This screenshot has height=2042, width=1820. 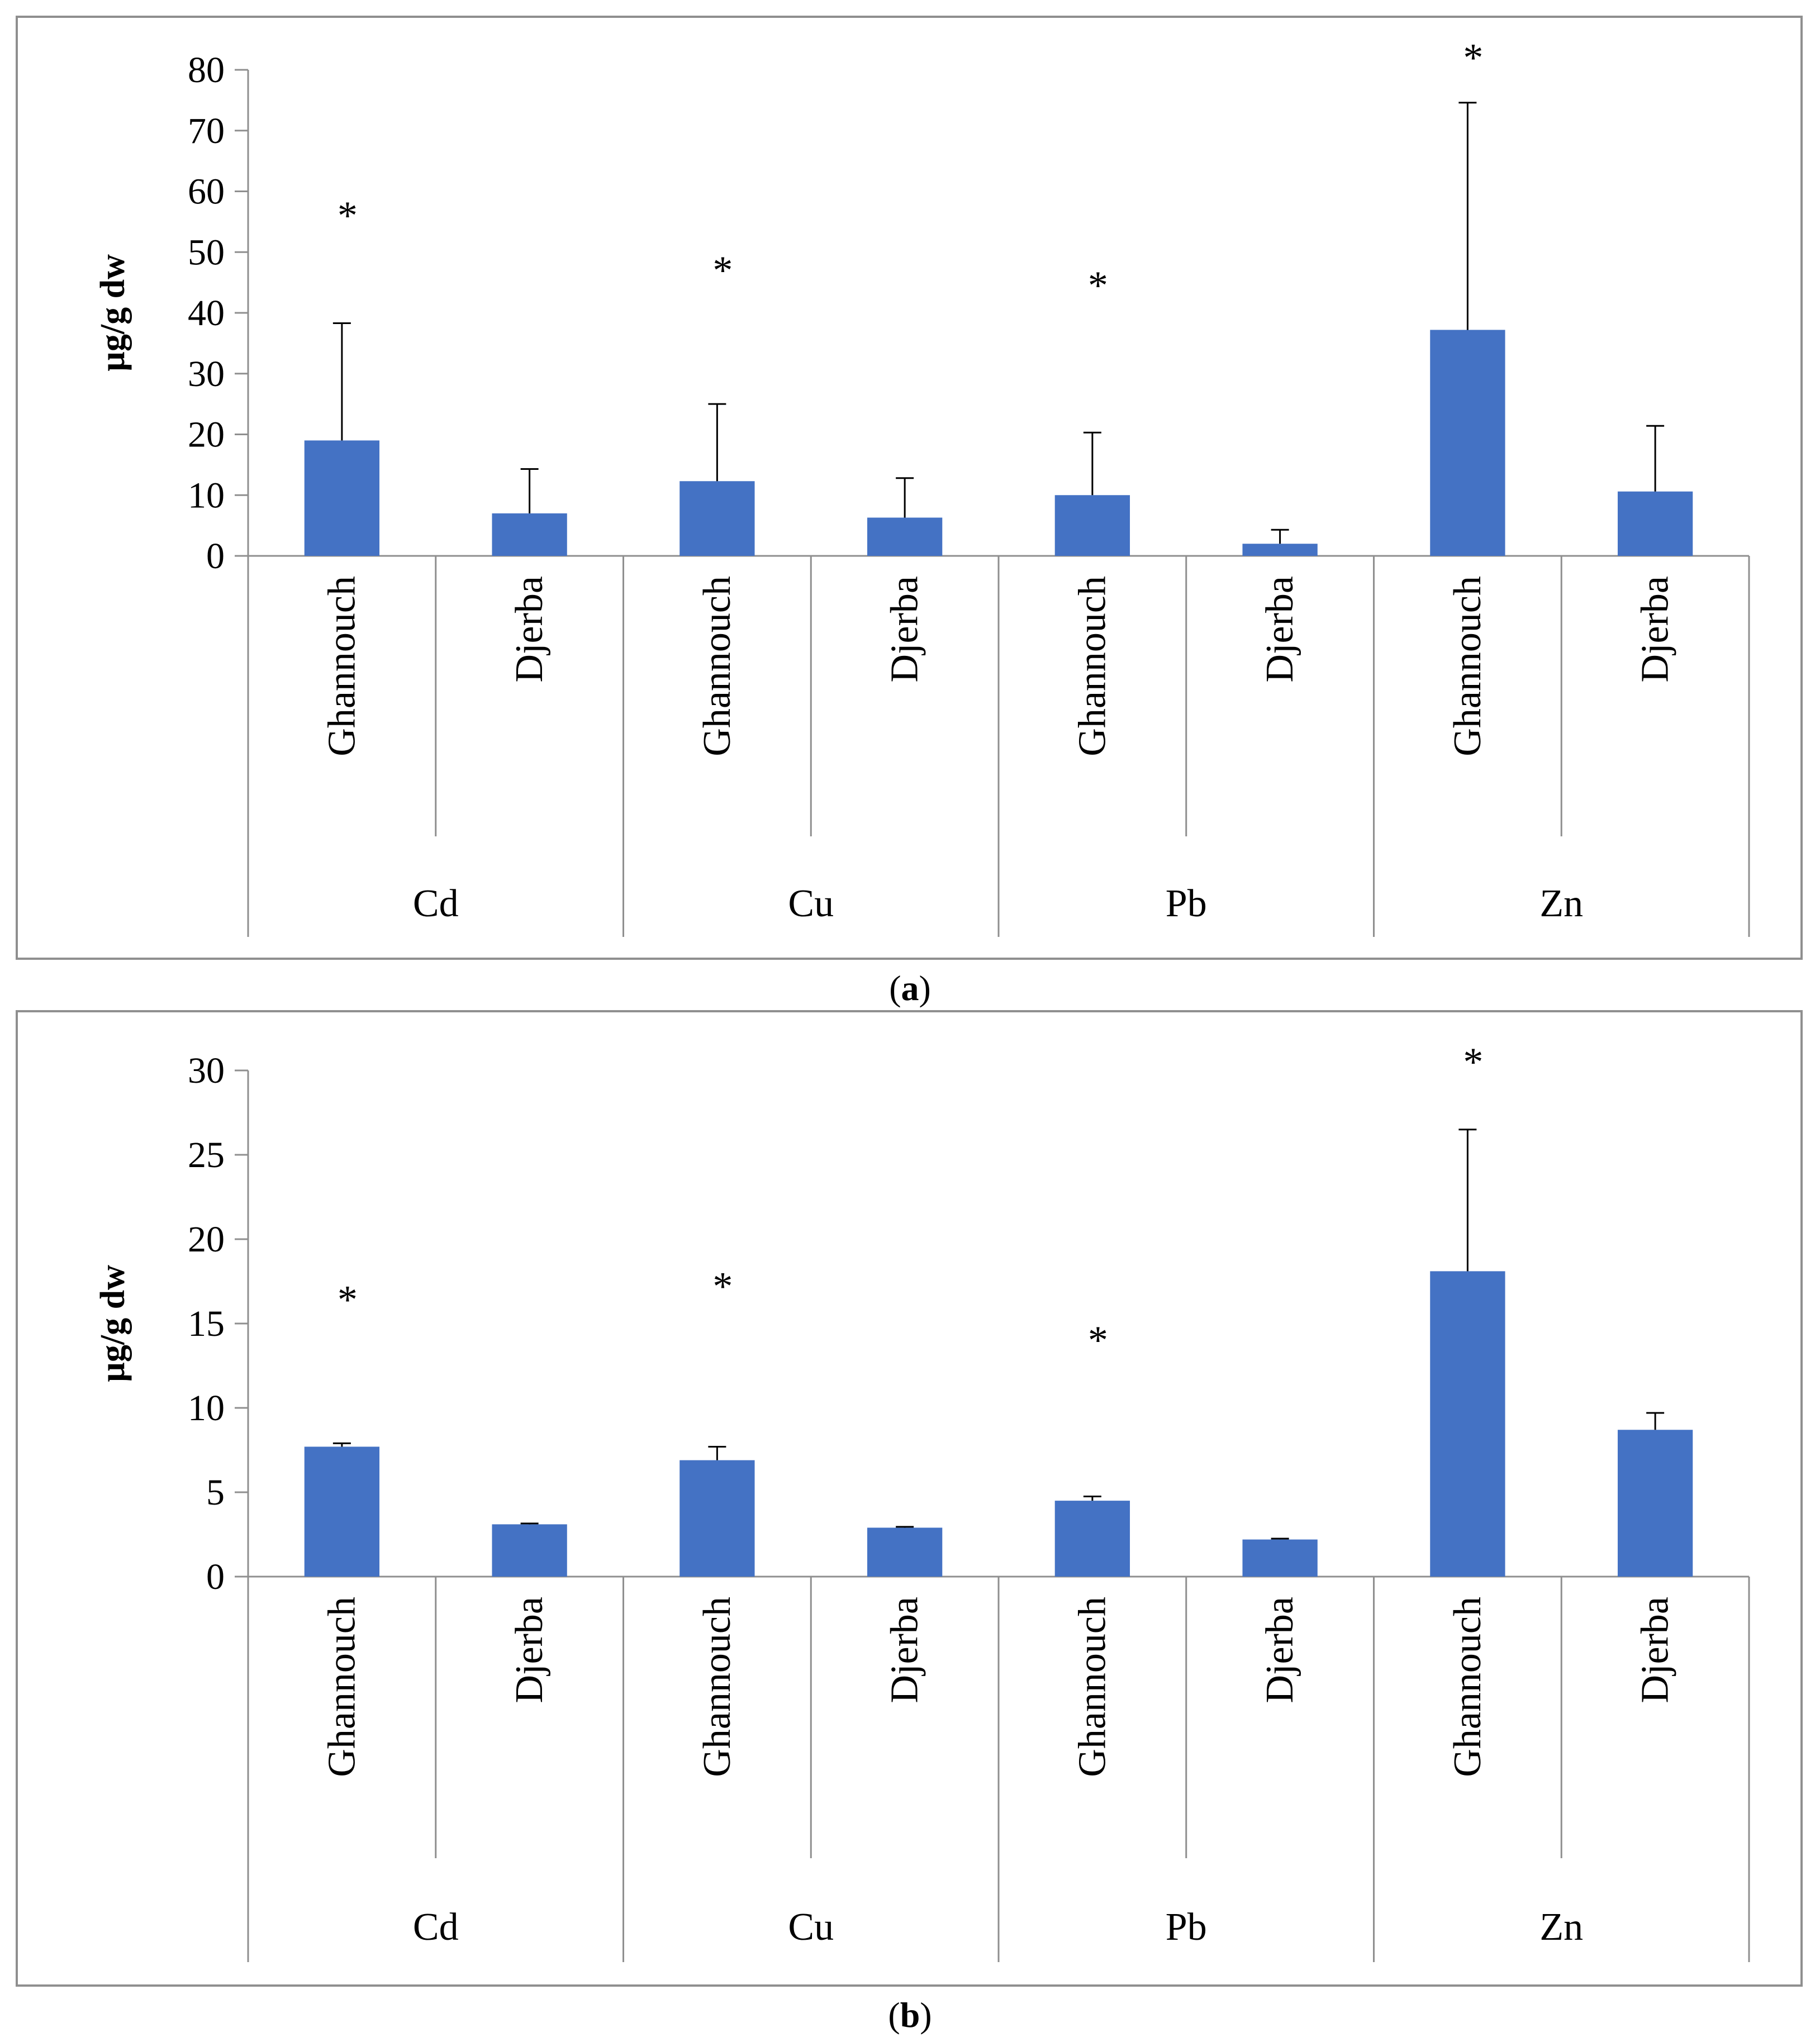 I want to click on y-tick-label: 25, so click(x=207, y=1155).